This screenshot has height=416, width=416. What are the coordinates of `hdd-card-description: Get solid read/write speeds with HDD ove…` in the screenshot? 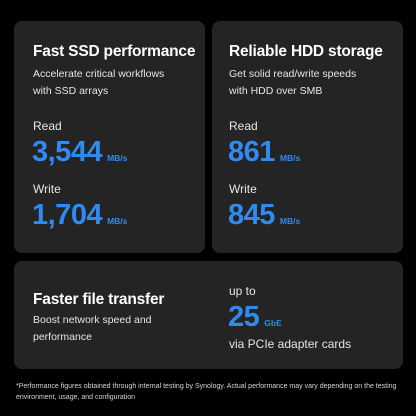 It's located at (293, 82).